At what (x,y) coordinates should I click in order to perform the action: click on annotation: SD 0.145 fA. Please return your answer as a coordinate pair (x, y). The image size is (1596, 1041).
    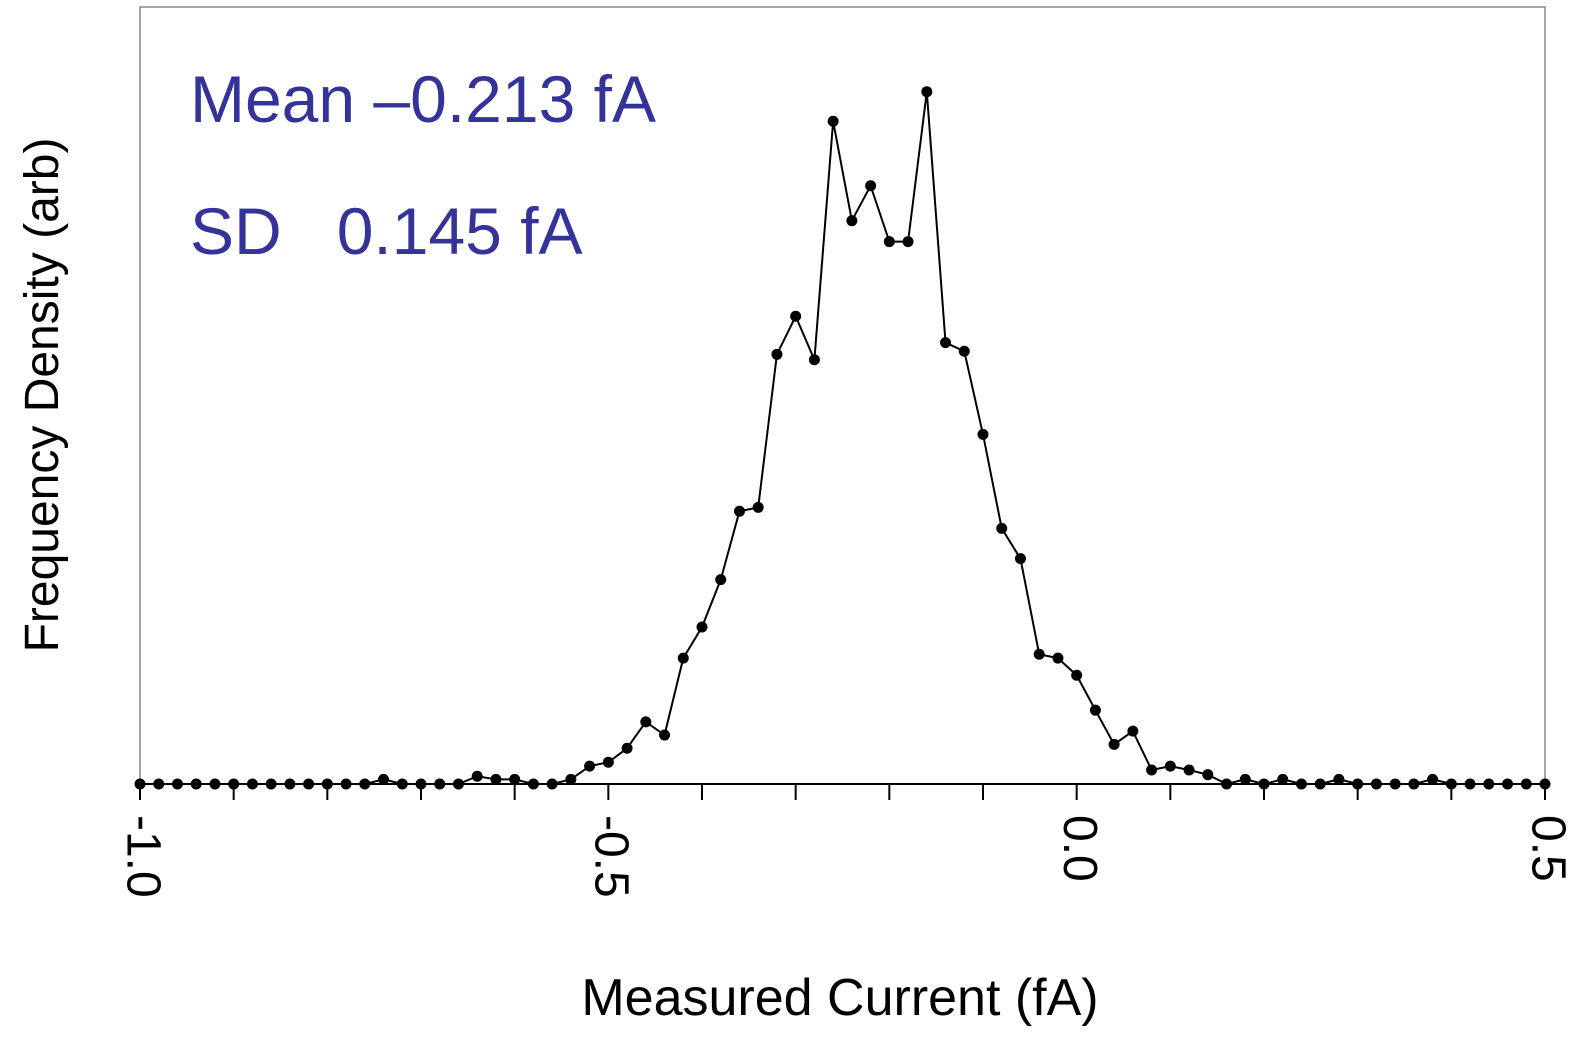
    Looking at the image, I should click on (386, 231).